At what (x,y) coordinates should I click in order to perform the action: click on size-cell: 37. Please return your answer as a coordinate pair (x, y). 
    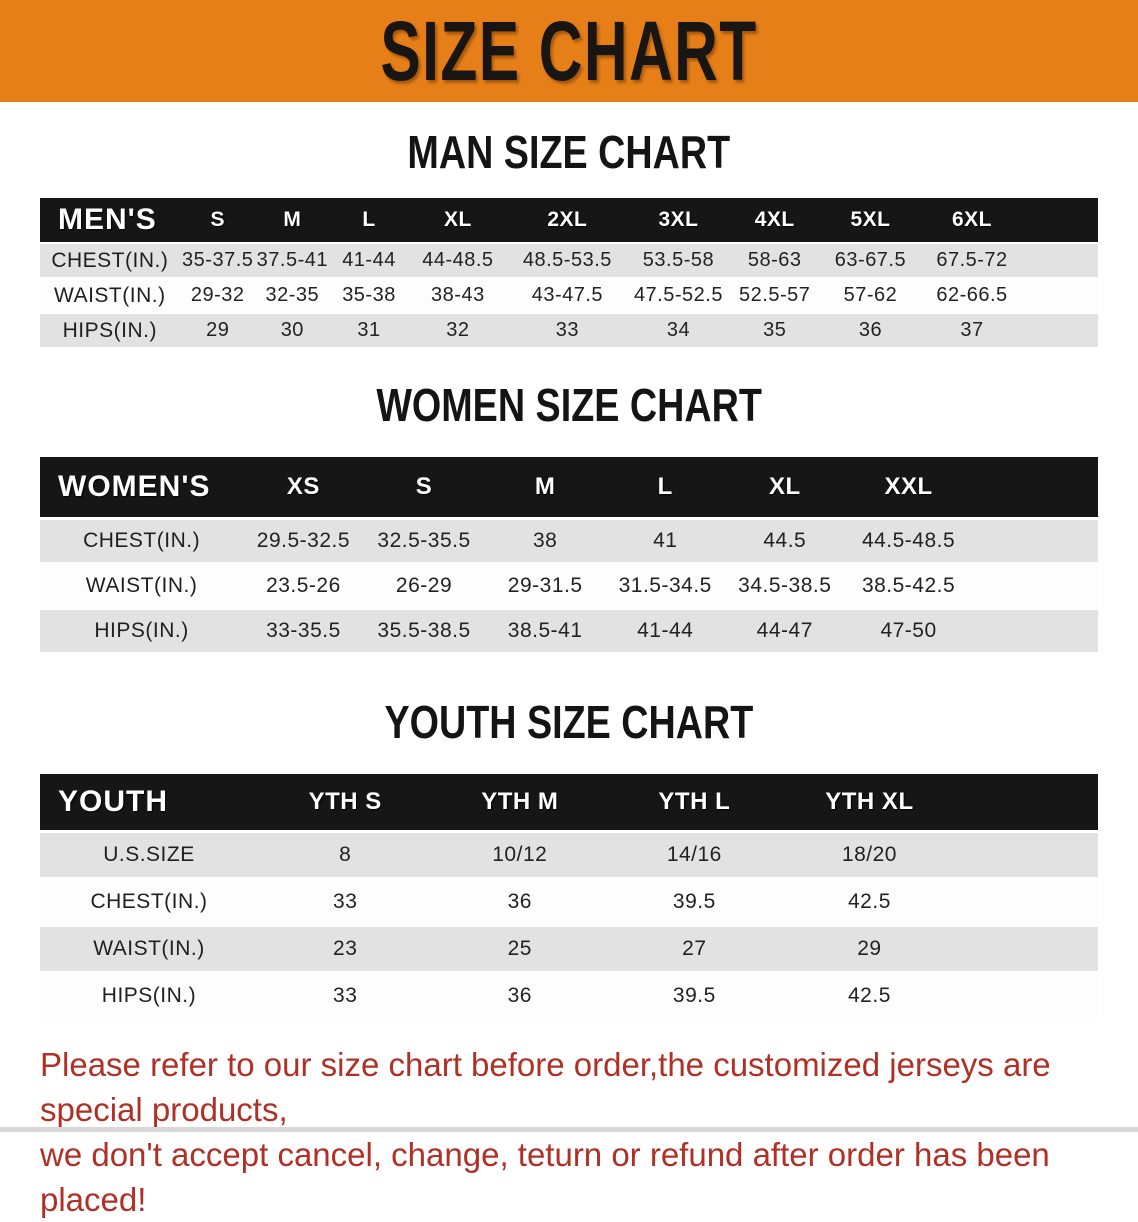
    Looking at the image, I should click on (972, 330).